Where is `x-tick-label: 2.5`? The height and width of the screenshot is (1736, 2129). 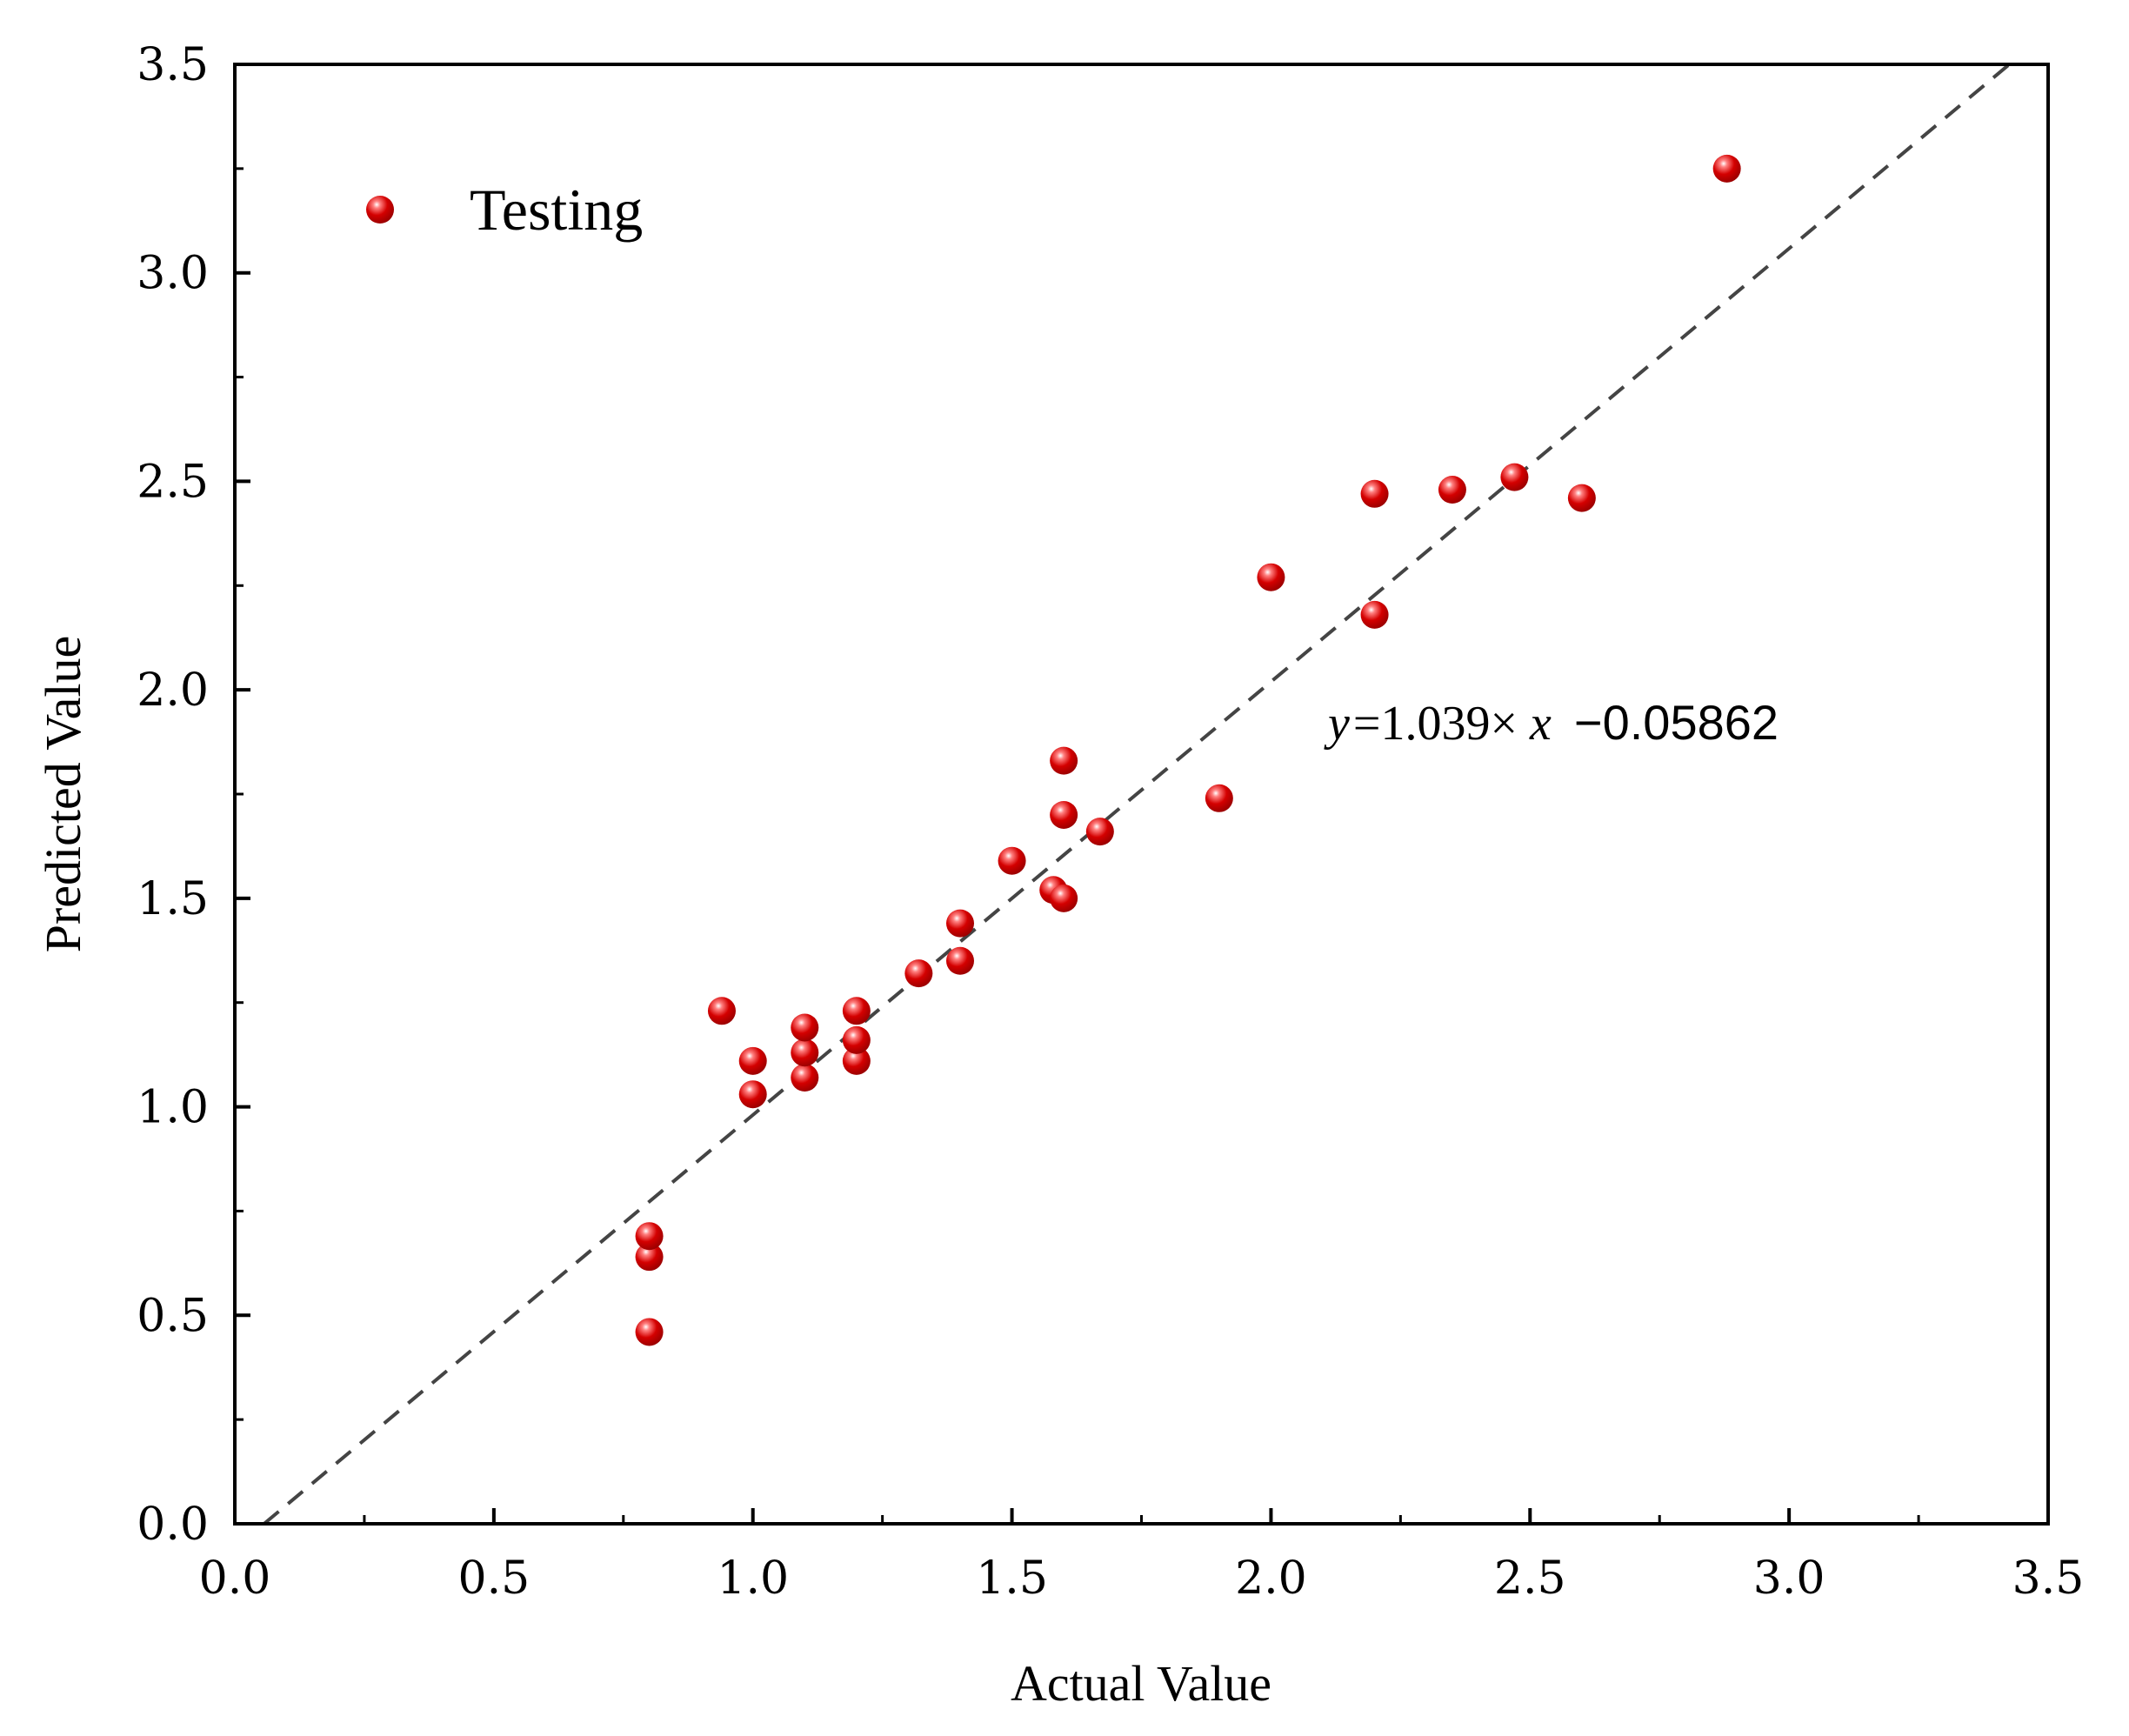
x-tick-label: 2.5 is located at coordinates (1530, 1578).